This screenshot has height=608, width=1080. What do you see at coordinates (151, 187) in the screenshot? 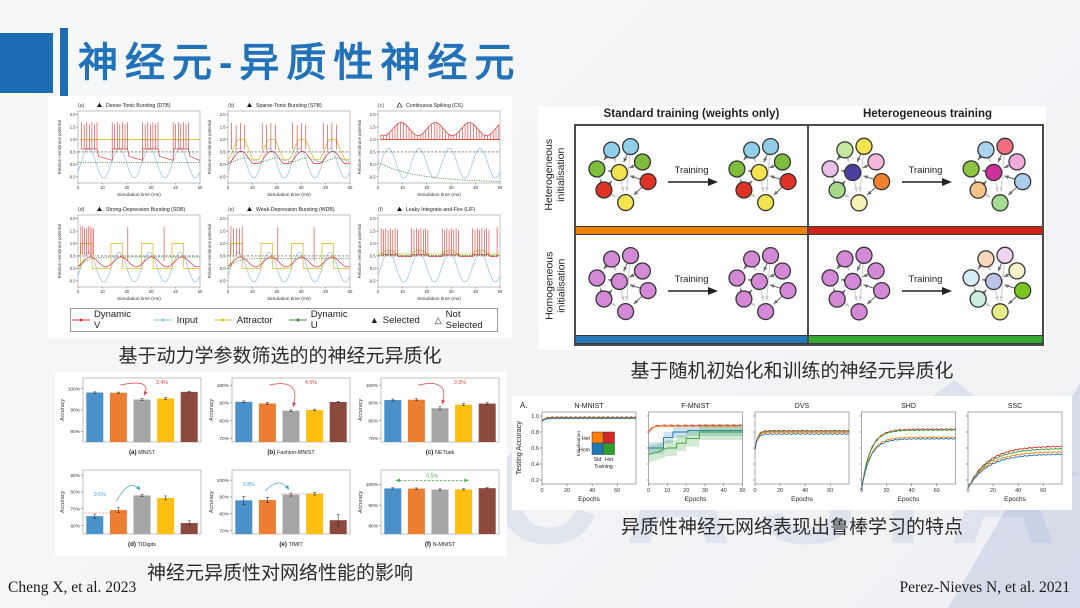
I see `svg-text: 30` at bounding box center [151, 187].